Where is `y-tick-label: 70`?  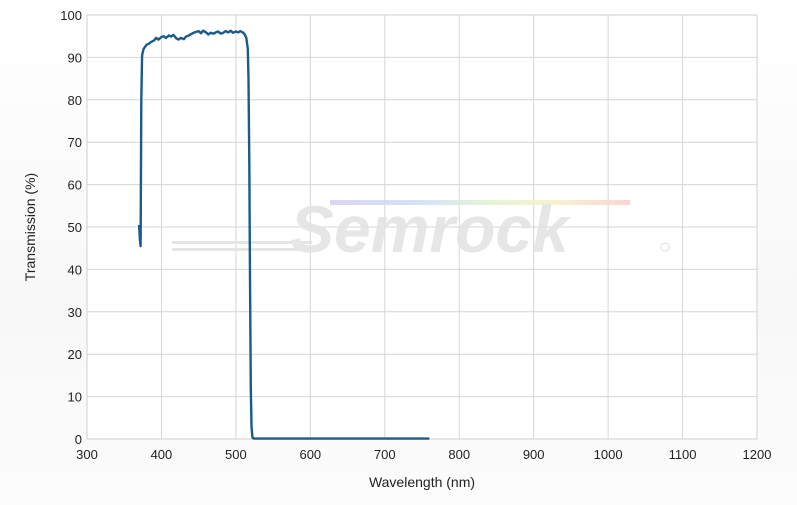
y-tick-label: 70 is located at coordinates (75, 142).